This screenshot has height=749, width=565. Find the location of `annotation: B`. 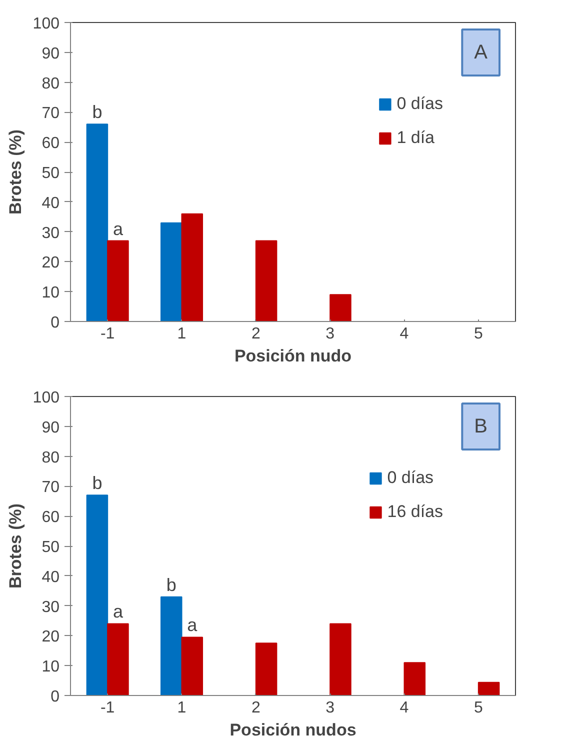

annotation: B is located at coordinates (481, 427).